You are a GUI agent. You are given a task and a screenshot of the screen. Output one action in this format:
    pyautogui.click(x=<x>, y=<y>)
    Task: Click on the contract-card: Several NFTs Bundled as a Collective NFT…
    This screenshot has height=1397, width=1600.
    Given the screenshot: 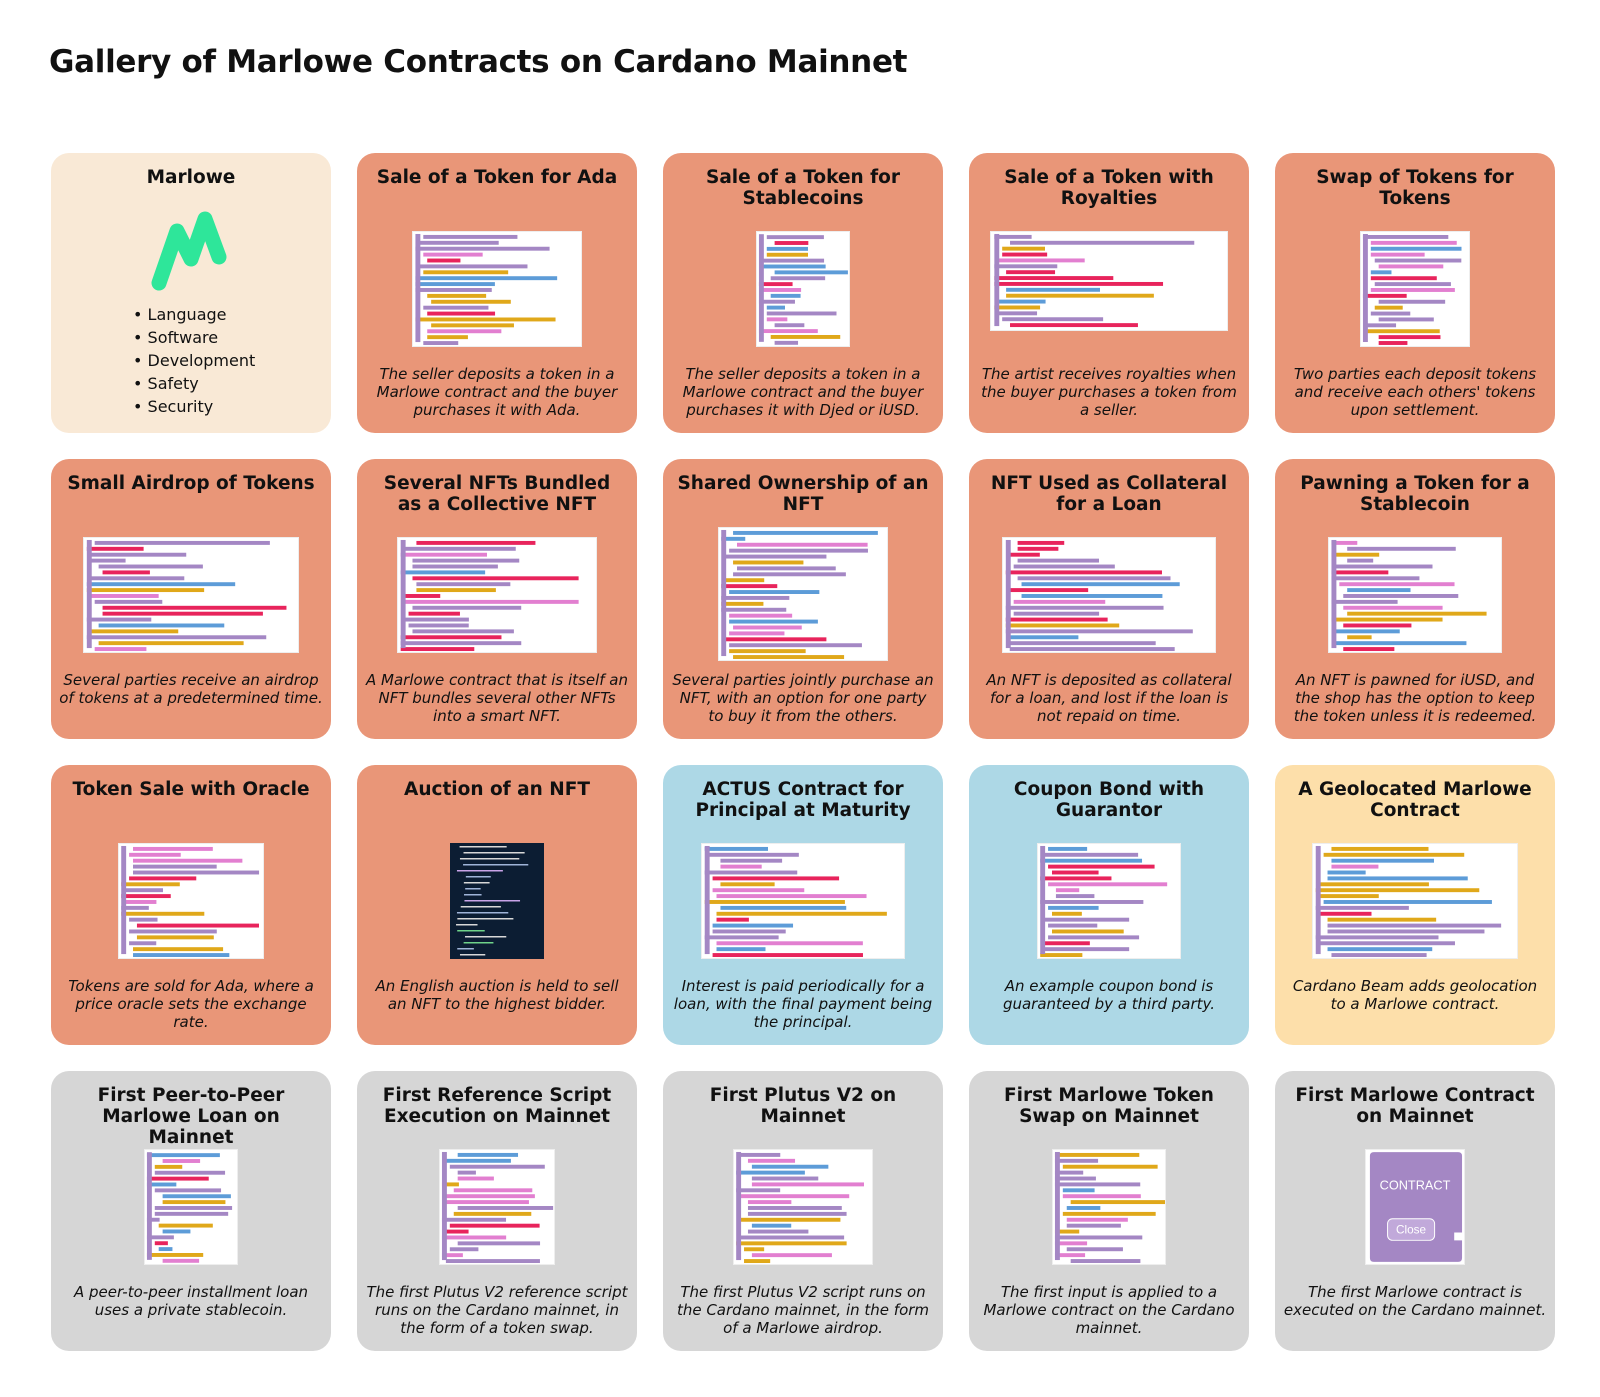 What is the action you would take?
    pyautogui.click(x=497, y=599)
    